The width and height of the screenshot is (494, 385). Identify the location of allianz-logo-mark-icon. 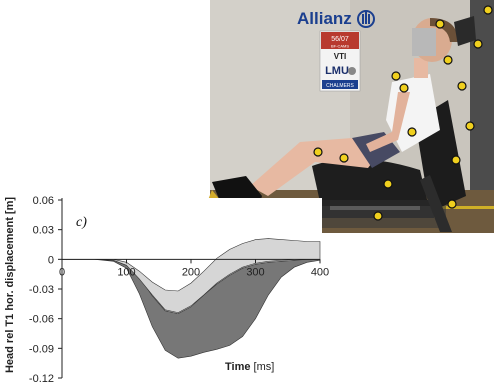
(366, 19).